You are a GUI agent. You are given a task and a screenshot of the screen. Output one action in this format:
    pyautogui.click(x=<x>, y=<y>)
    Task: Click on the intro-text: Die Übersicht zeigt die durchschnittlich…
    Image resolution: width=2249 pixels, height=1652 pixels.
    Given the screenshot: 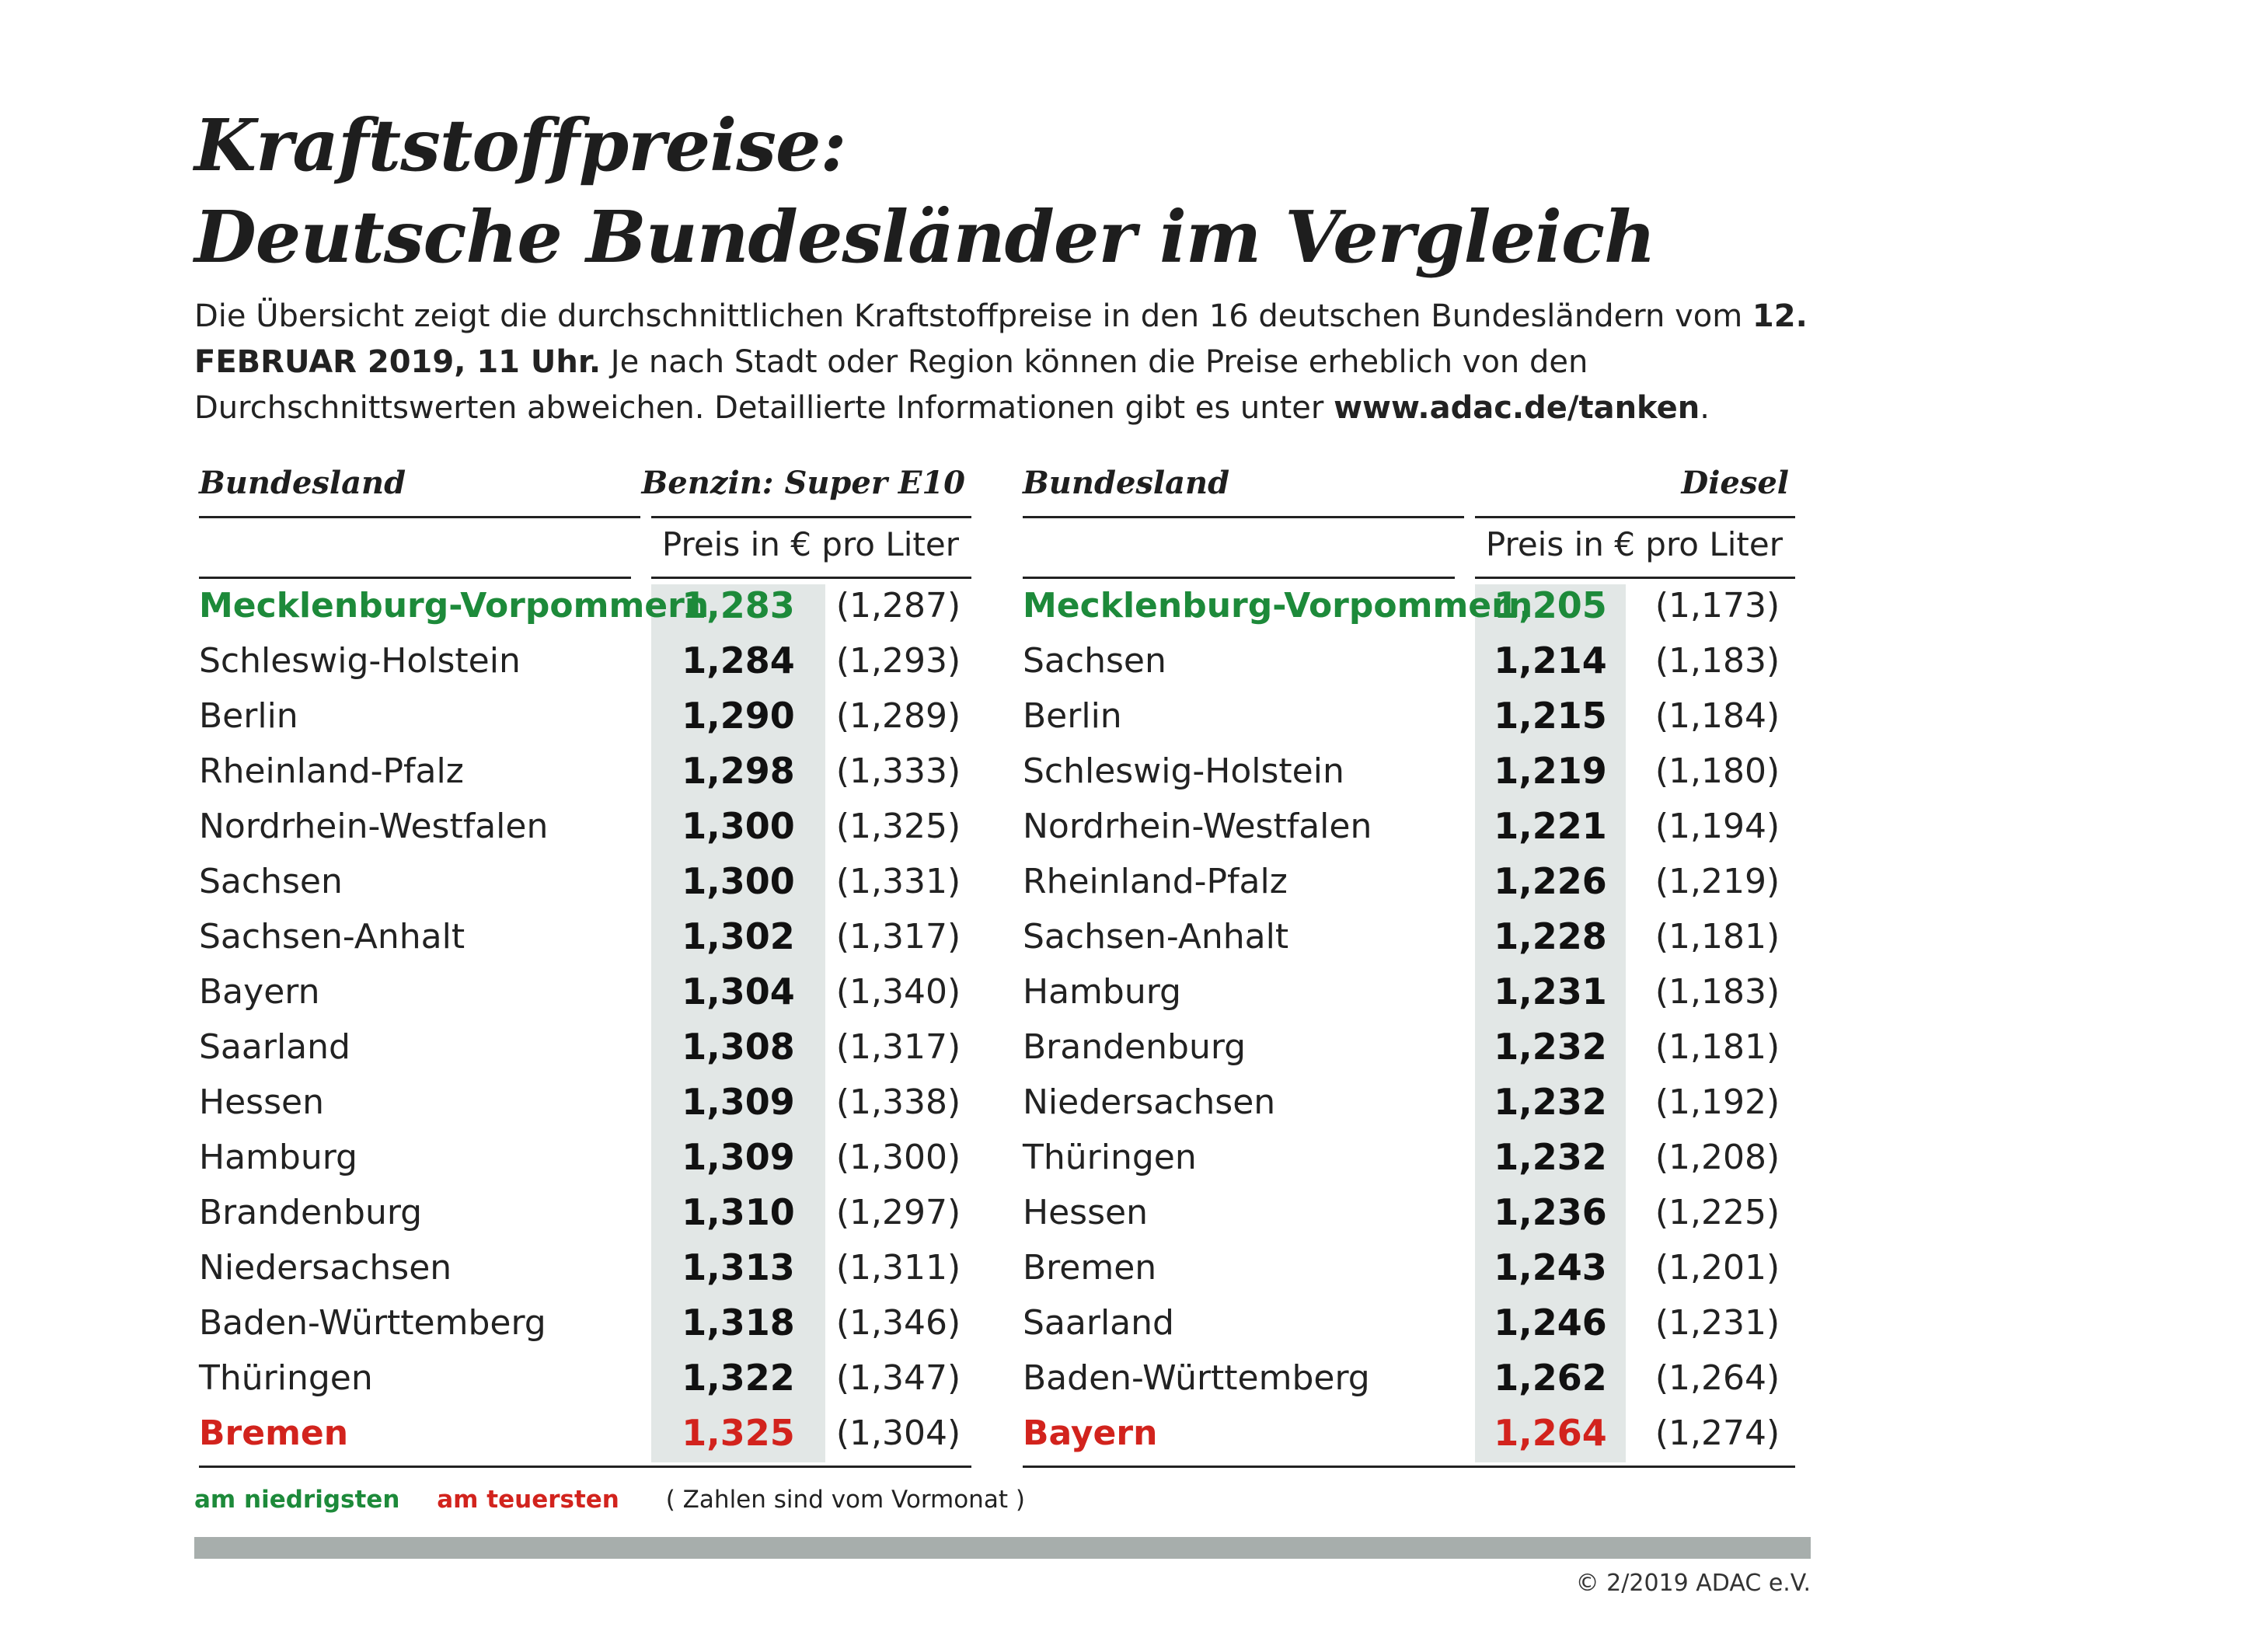 What is the action you would take?
    pyautogui.click(x=1002, y=362)
    